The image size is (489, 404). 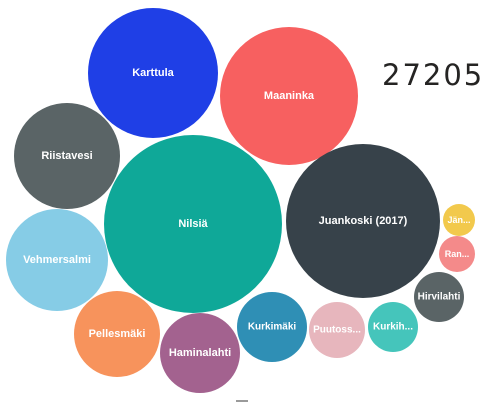 I want to click on bubble-label: Nilsiä, so click(x=193, y=224).